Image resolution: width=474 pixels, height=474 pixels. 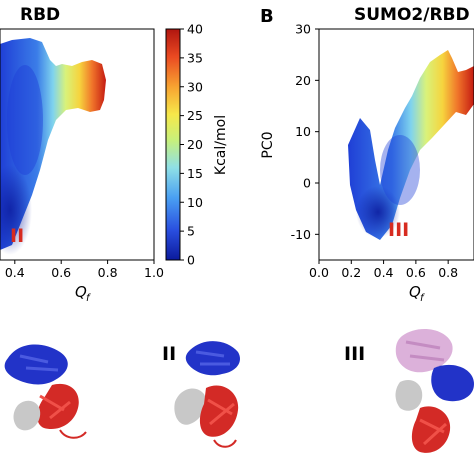 What do you see at coordinates (301, 234) in the screenshot?
I see `panel-b-y-tick-label: -10` at bounding box center [301, 234].